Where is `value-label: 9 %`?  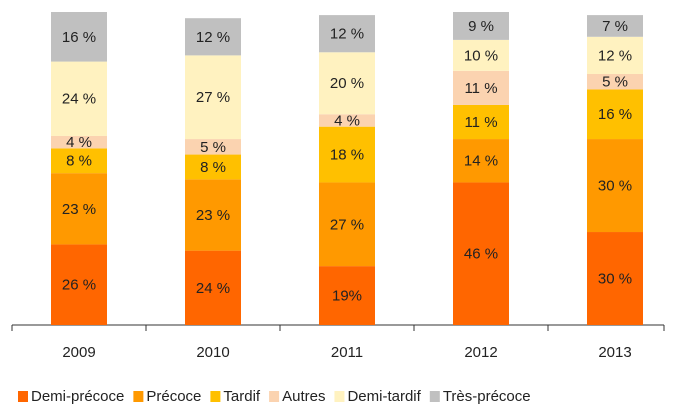
value-label: 9 % is located at coordinates (481, 26).